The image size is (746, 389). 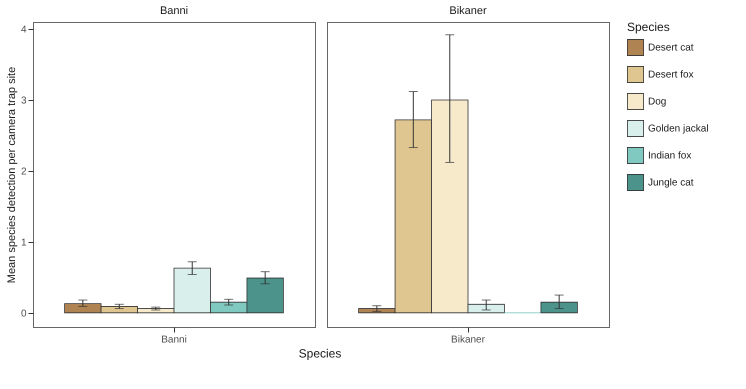 I want to click on y-tick-label: 2, so click(x=23, y=172).